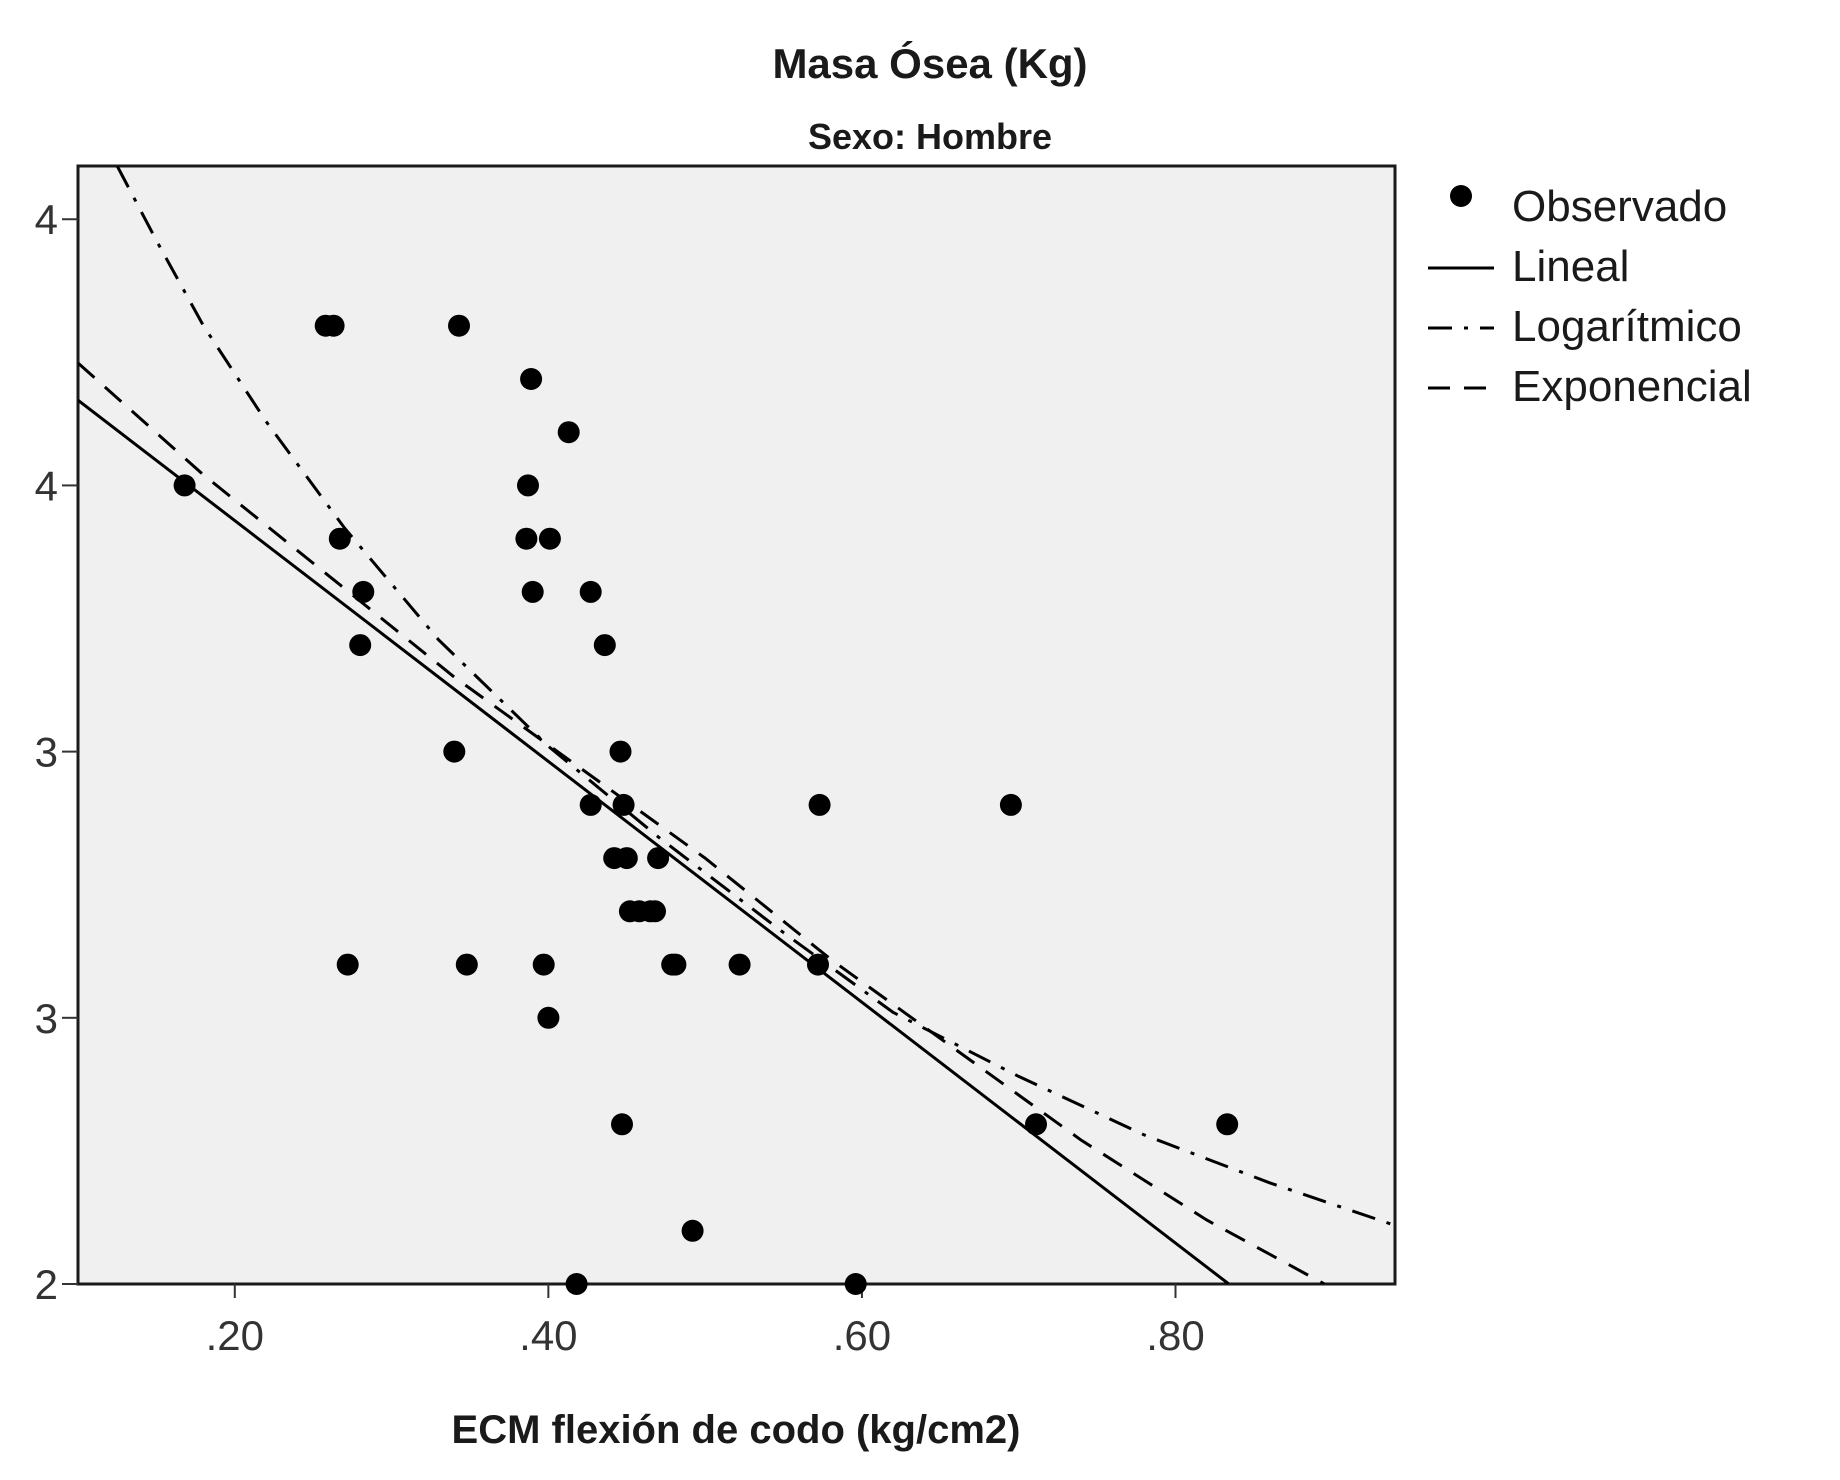 The width and height of the screenshot is (1840, 1480). Describe the element at coordinates (1632, 386) in the screenshot. I see `legend-label-exponencial: Exponencial` at that location.